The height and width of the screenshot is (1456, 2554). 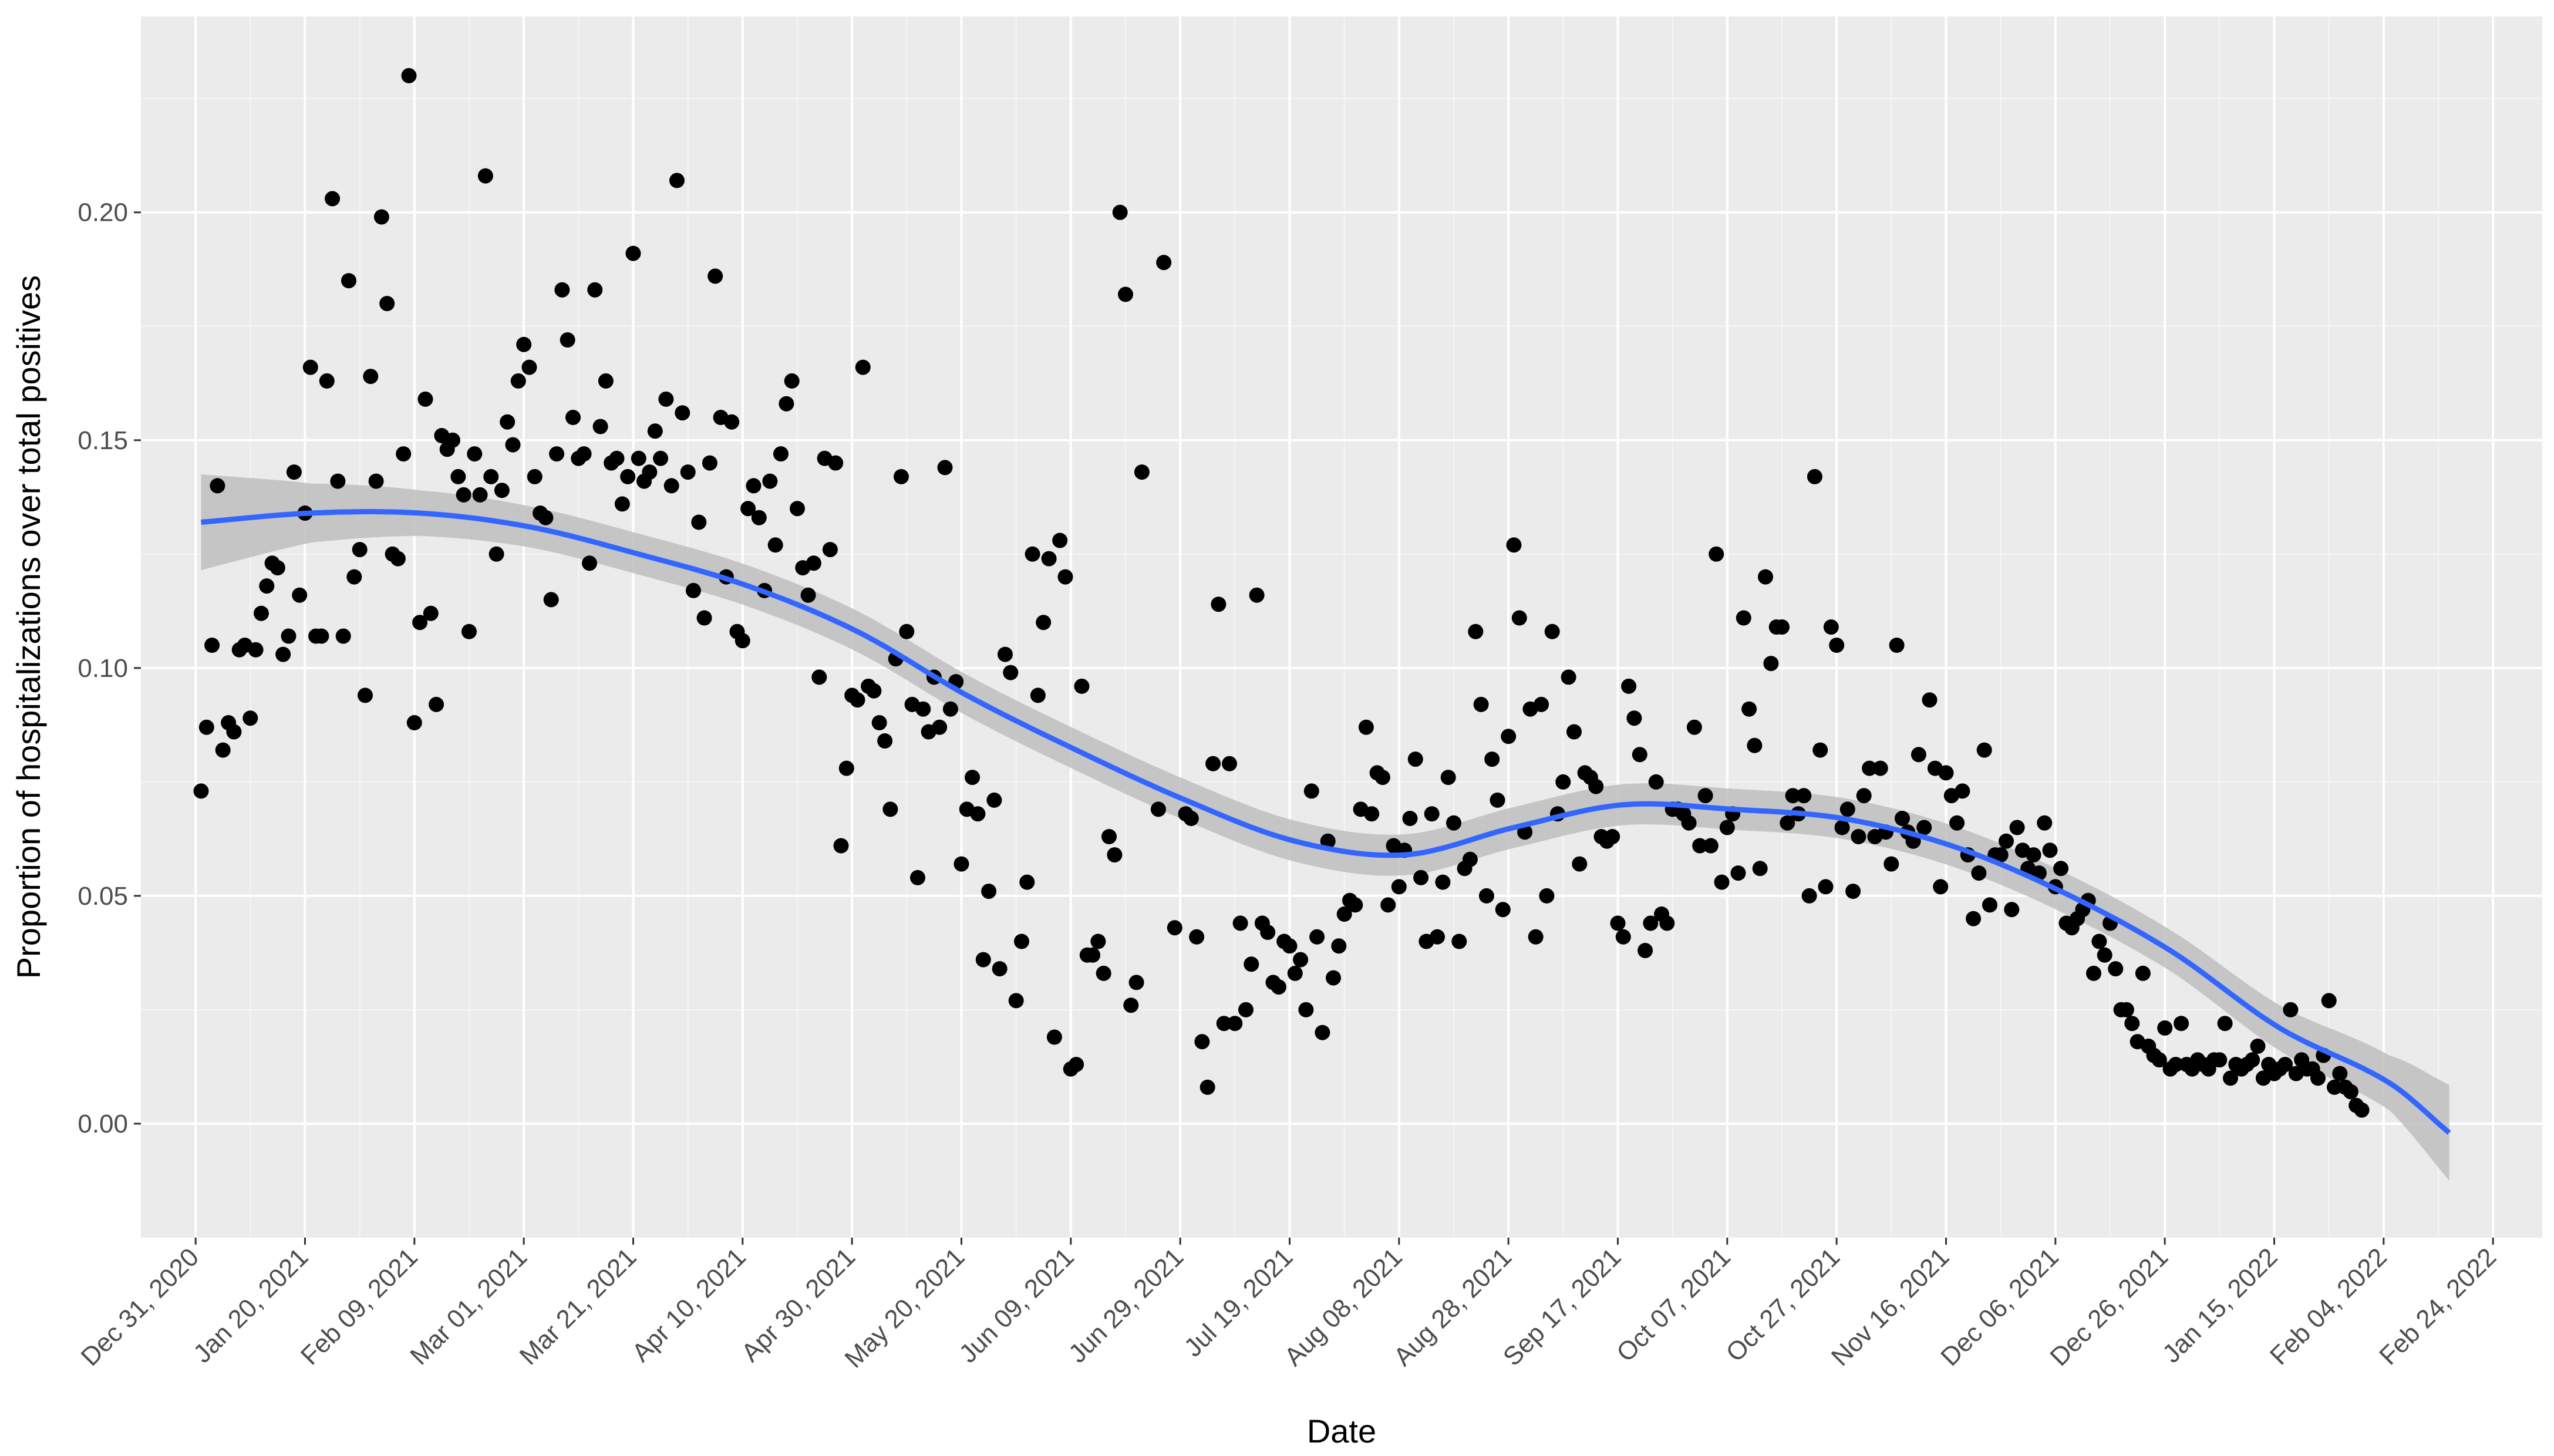 I want to click on y-axis: 0.00 0.05 0.10 0.15 0.20, so click(x=109, y=668).